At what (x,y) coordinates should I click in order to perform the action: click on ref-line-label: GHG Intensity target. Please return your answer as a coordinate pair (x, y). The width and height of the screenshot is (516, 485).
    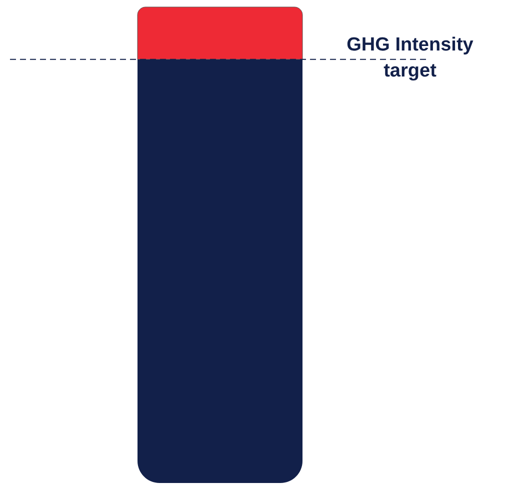
    Looking at the image, I should click on (410, 58).